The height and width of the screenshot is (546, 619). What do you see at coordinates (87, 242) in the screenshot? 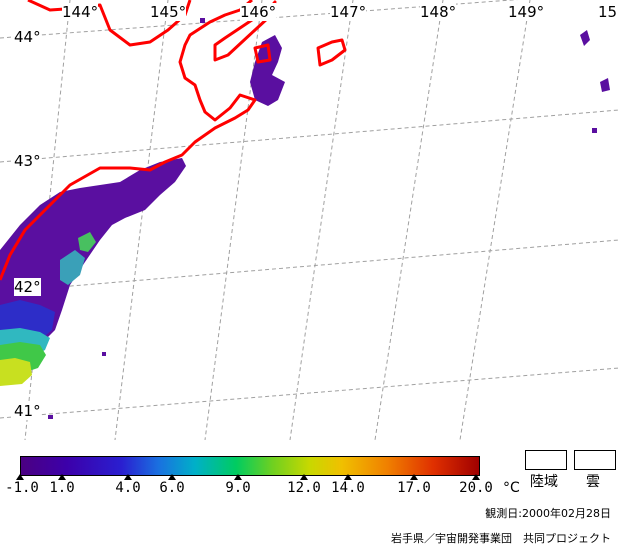
I see `sst-inner-green` at bounding box center [87, 242].